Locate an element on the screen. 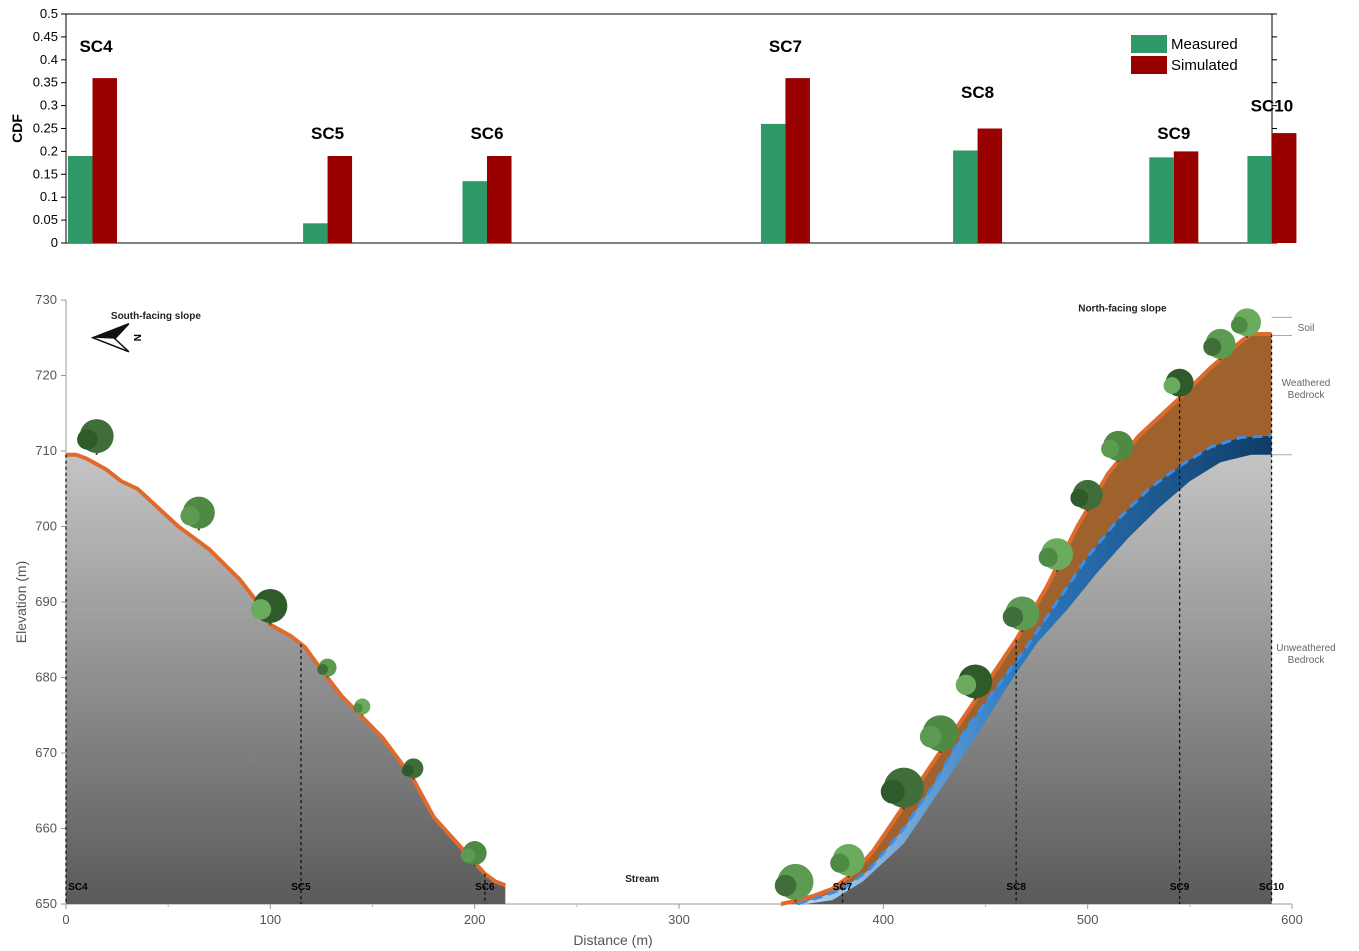  y-tick-label: 0.05 is located at coordinates (45, 219).